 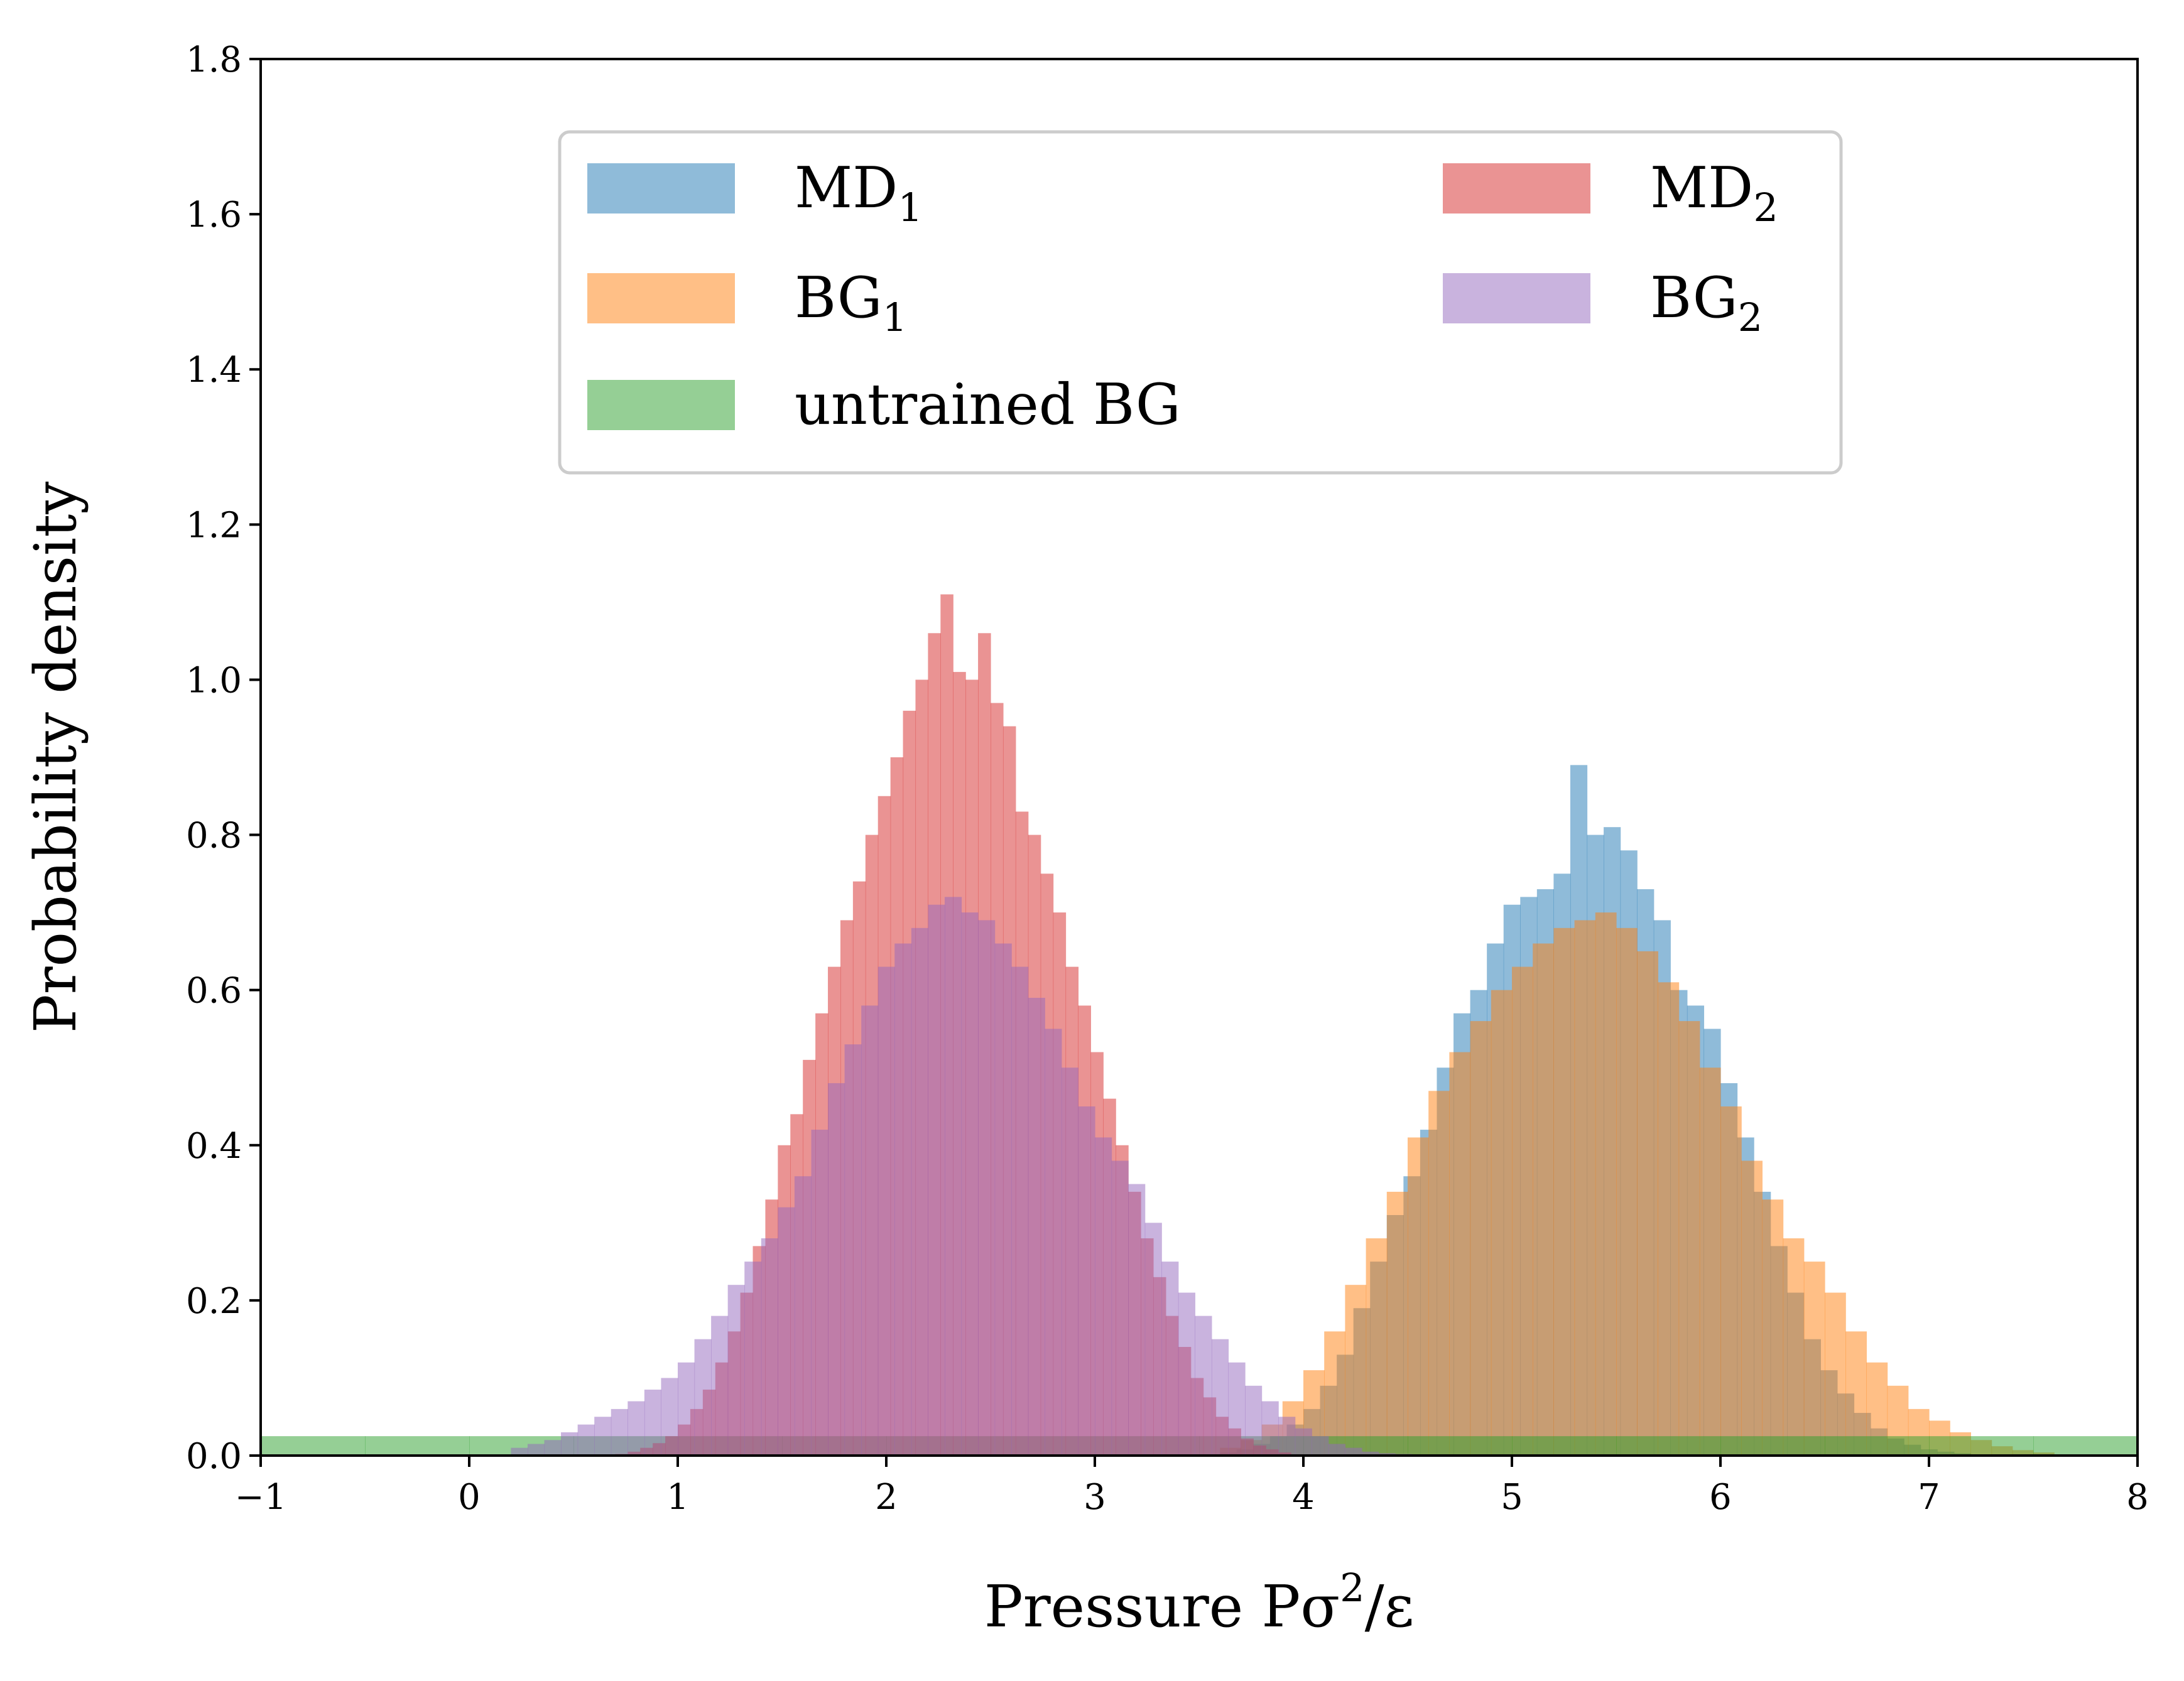 I want to click on y-axis-ticks: 0.0 0.2 0.4 0.6 0.8 1.0 1.2 1.4 1.6 1.8, so click(x=223, y=758).